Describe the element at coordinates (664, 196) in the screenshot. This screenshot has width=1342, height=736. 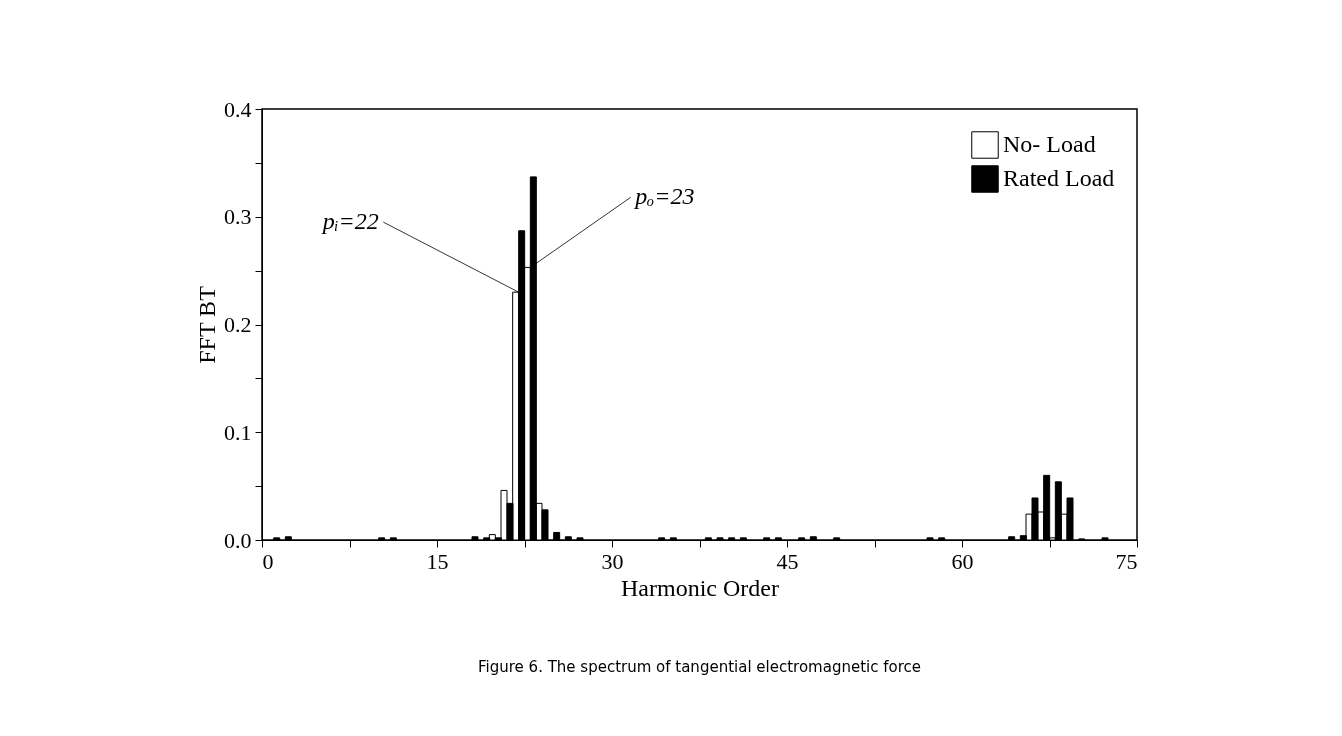
I see `annotation: pₒ=23` at that location.